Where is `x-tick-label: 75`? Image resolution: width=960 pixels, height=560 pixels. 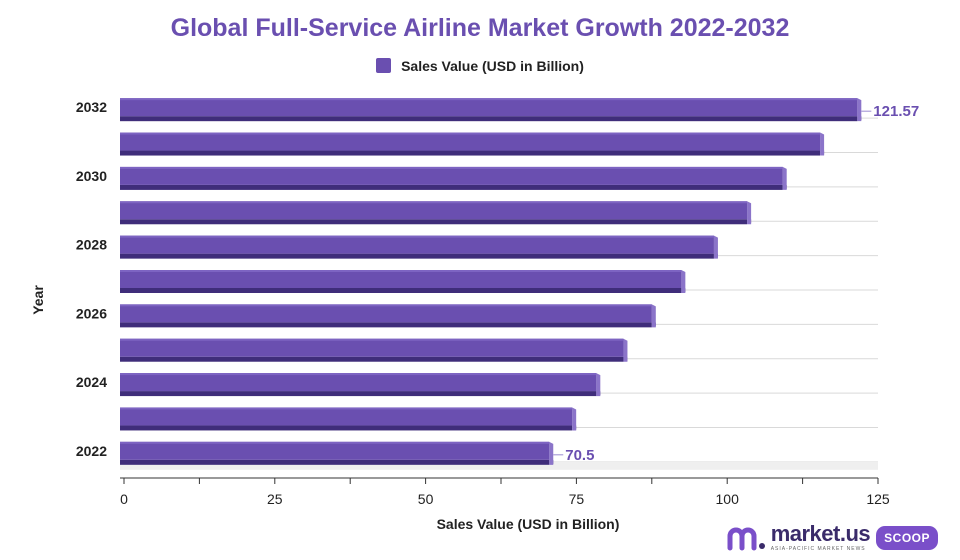 x-tick-label: 75 is located at coordinates (577, 499).